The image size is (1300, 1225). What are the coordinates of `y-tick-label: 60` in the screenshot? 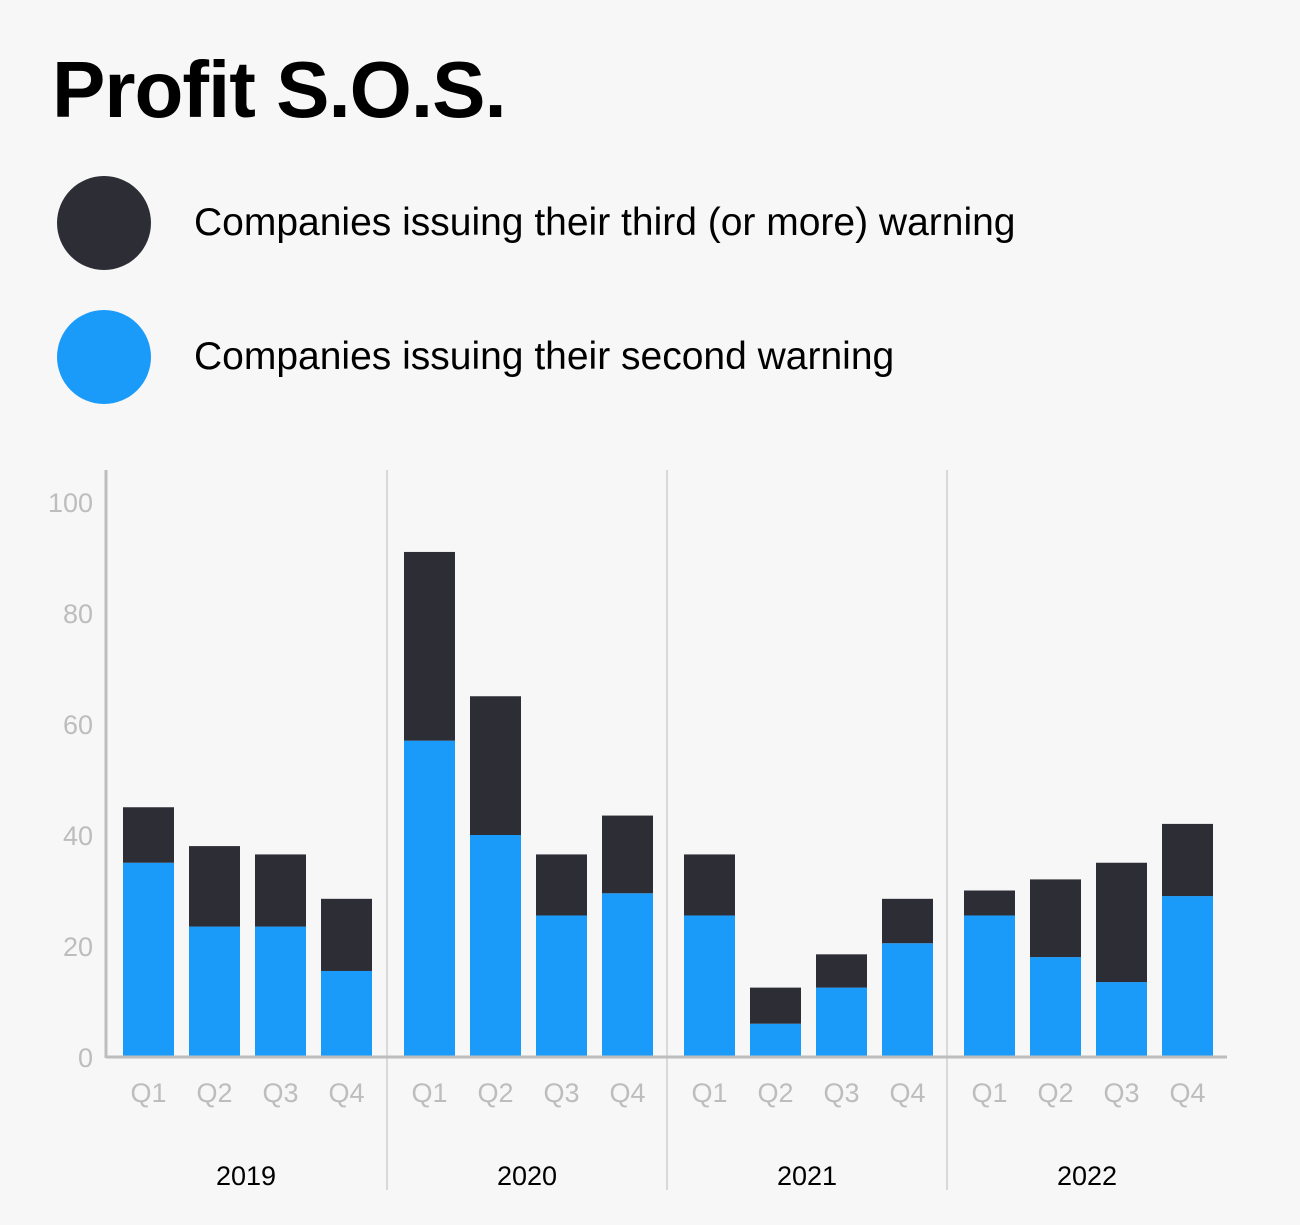 It's located at (78, 725).